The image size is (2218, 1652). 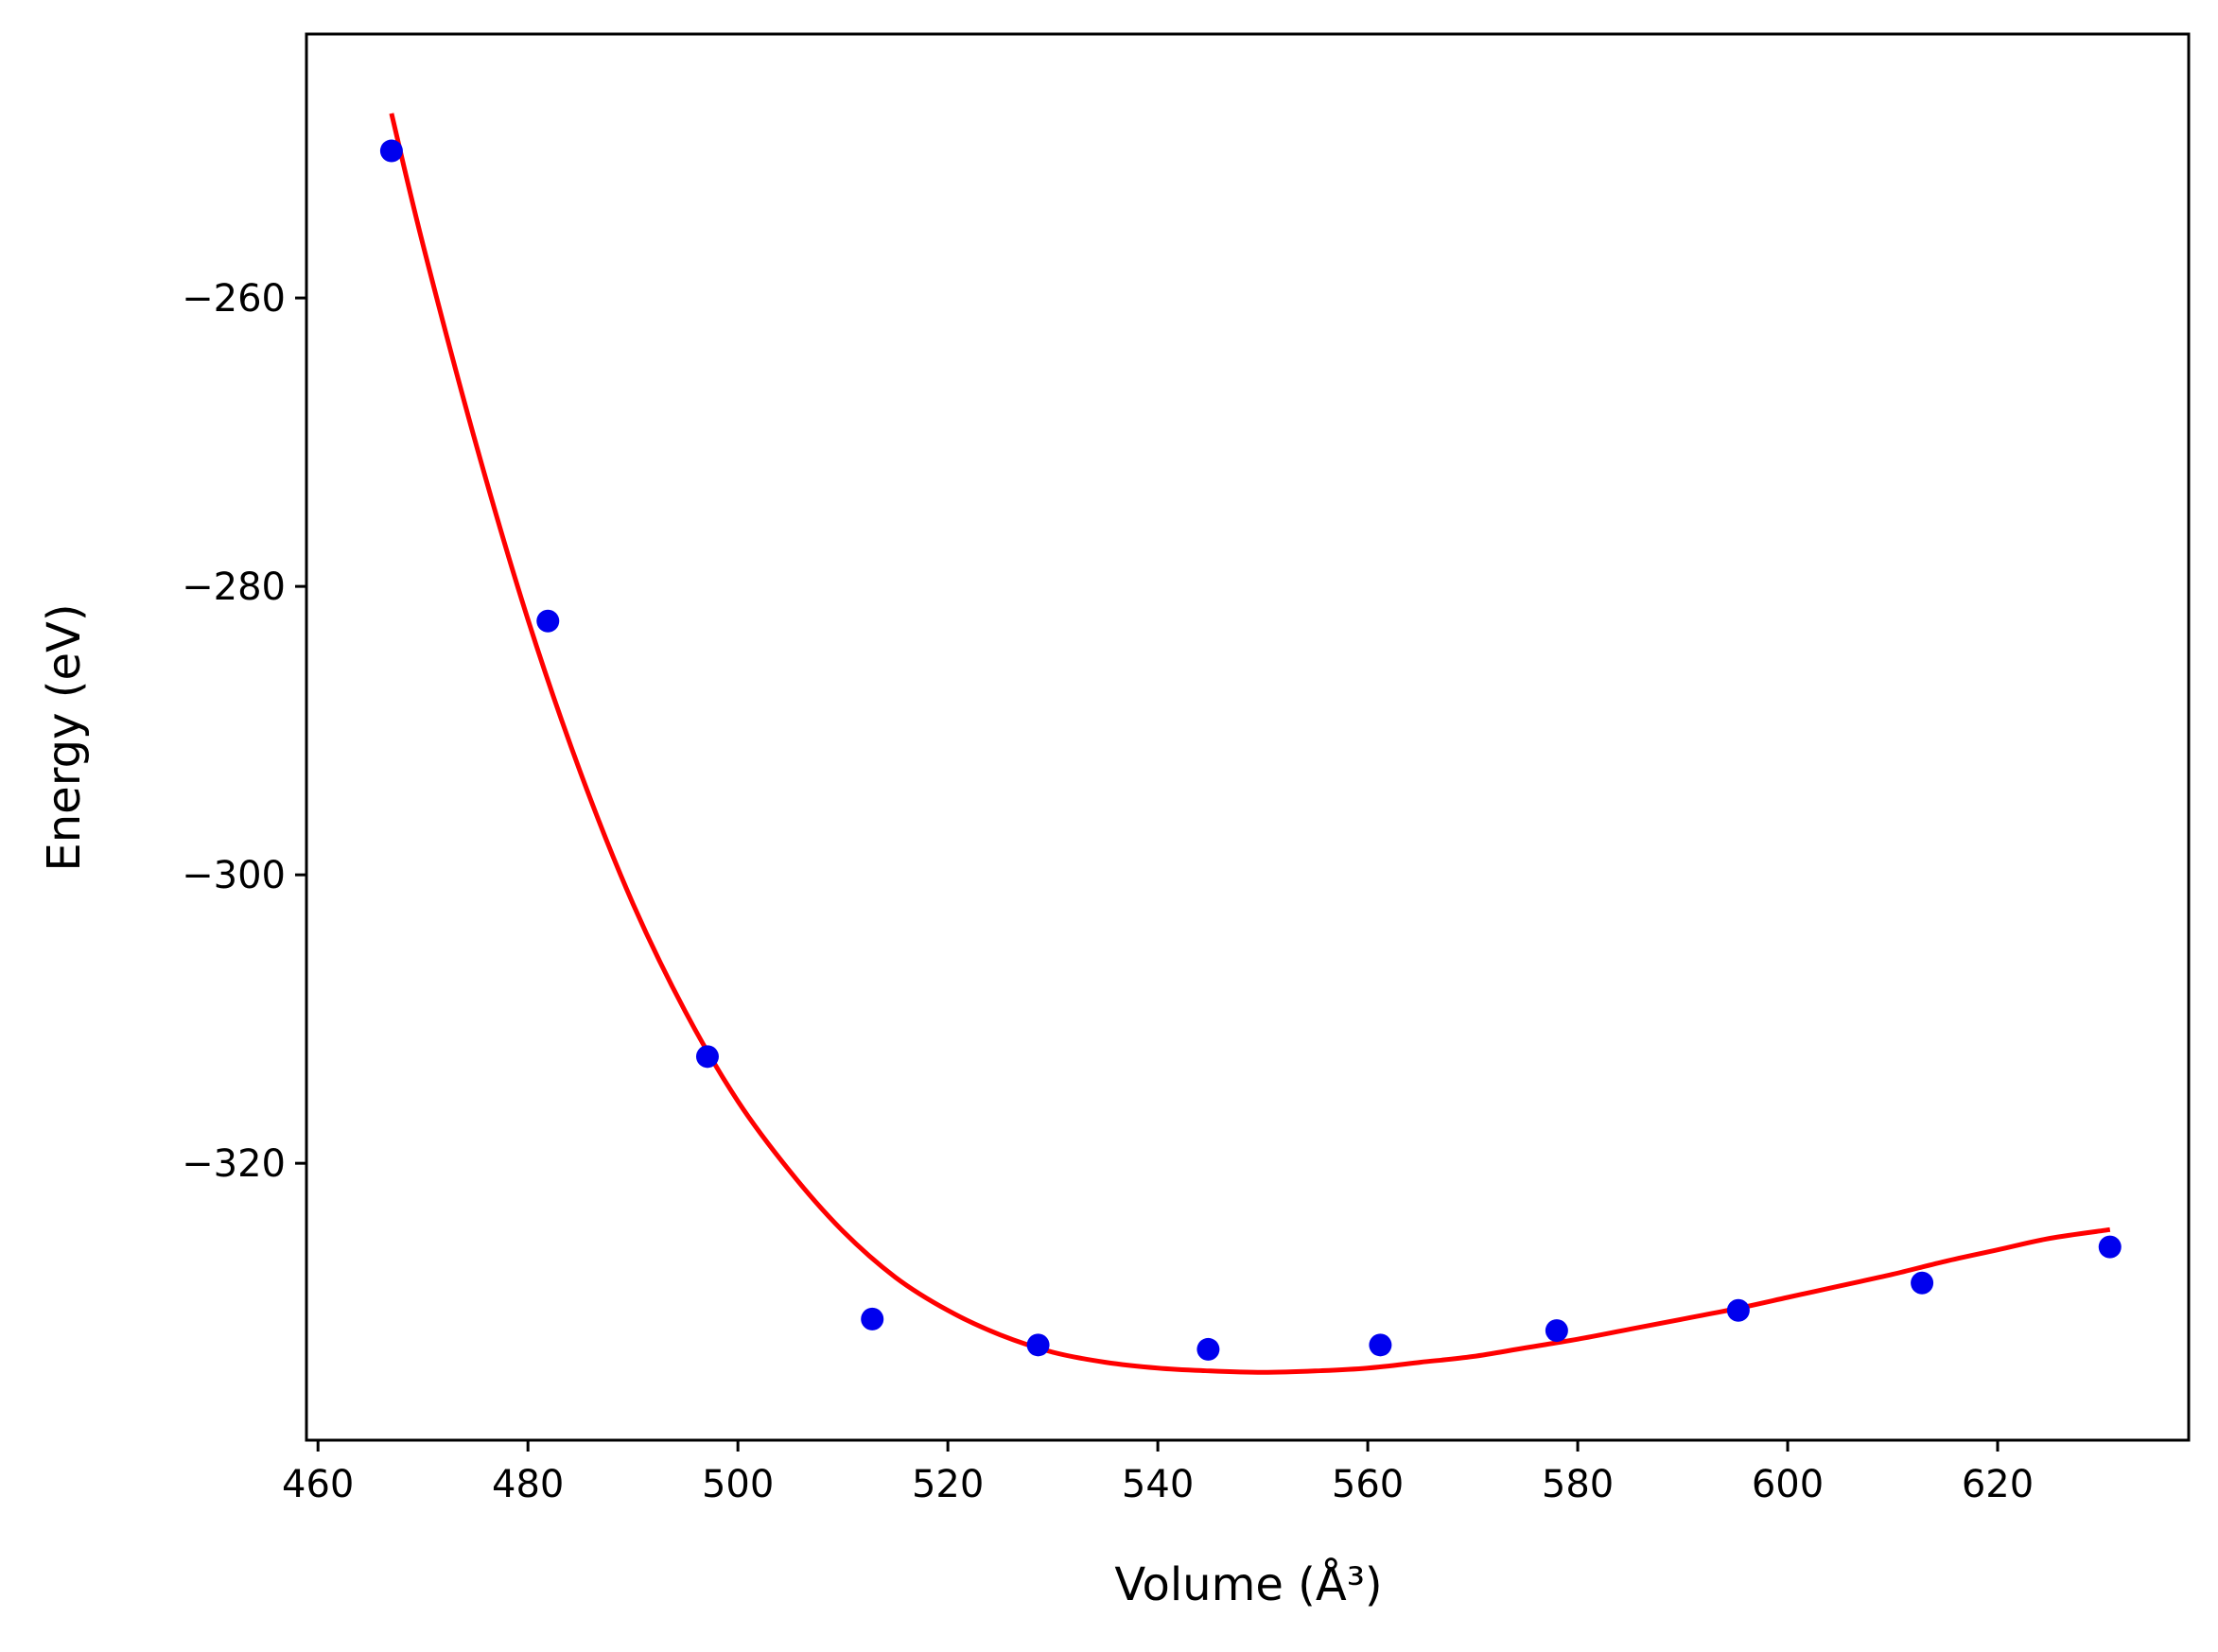 I want to click on x-tick-label: 620, so click(x=1998, y=1485).